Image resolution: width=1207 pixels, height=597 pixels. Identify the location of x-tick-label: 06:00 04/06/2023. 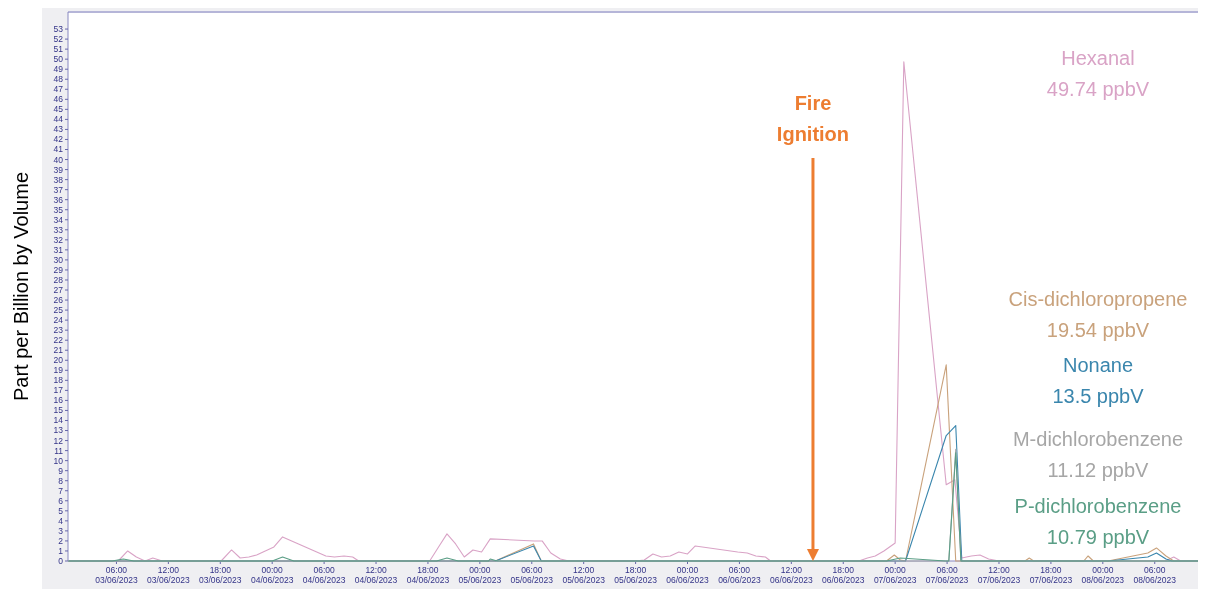
(324, 575).